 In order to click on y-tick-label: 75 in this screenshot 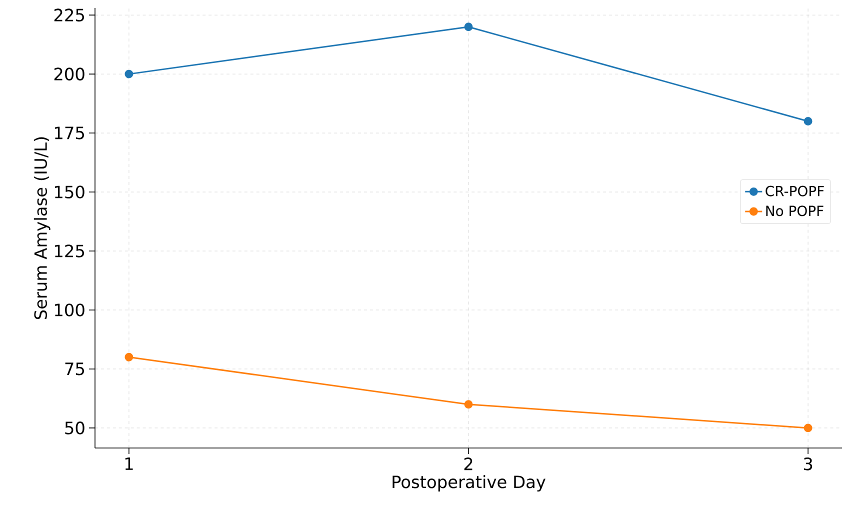, I will do `click(74, 369)`.